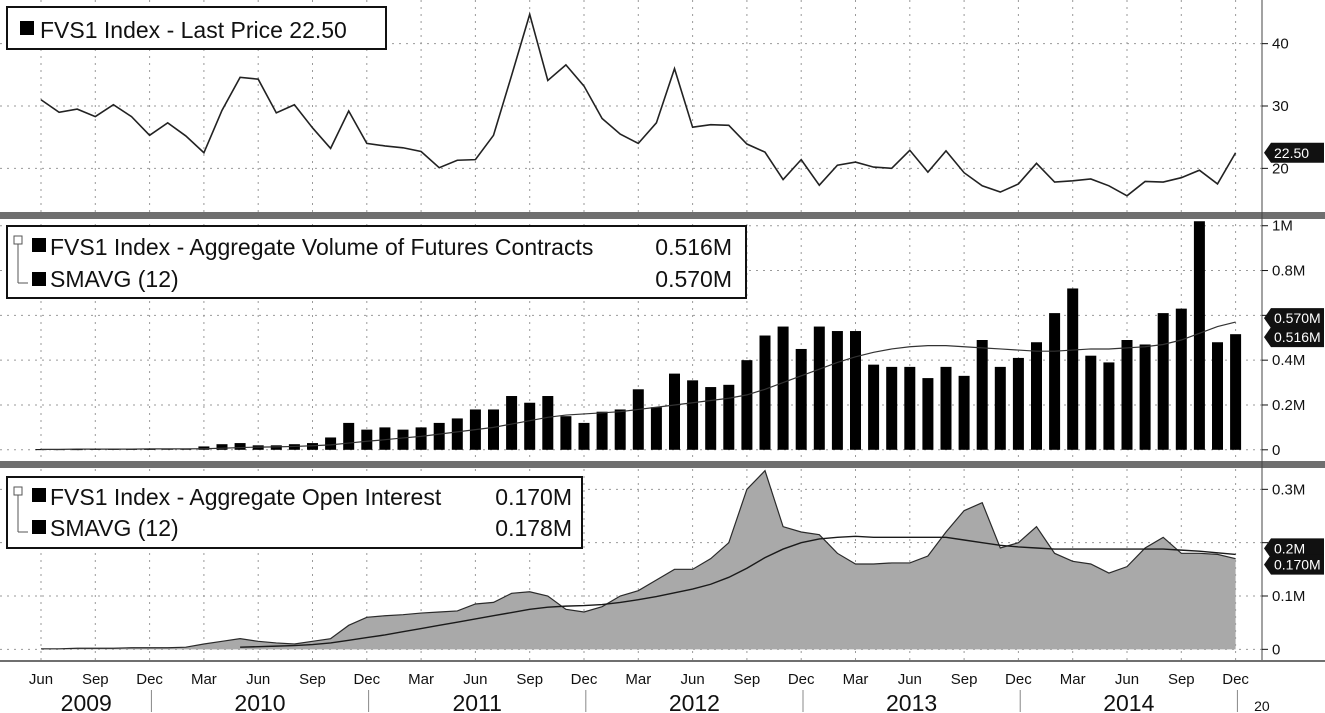  I want to click on x-year-label: 20, so click(1262, 705).